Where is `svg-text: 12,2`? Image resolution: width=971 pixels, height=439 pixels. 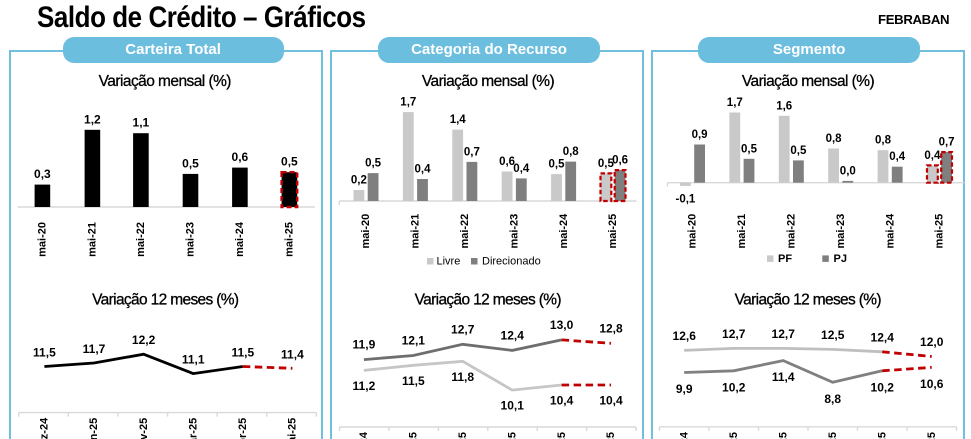
svg-text: 12,2 is located at coordinates (144, 340).